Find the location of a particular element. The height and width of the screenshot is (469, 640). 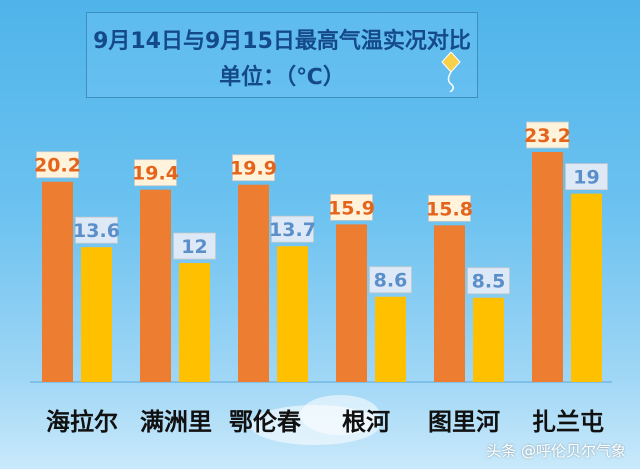

data-label-series1: 15.9 is located at coordinates (351, 207).